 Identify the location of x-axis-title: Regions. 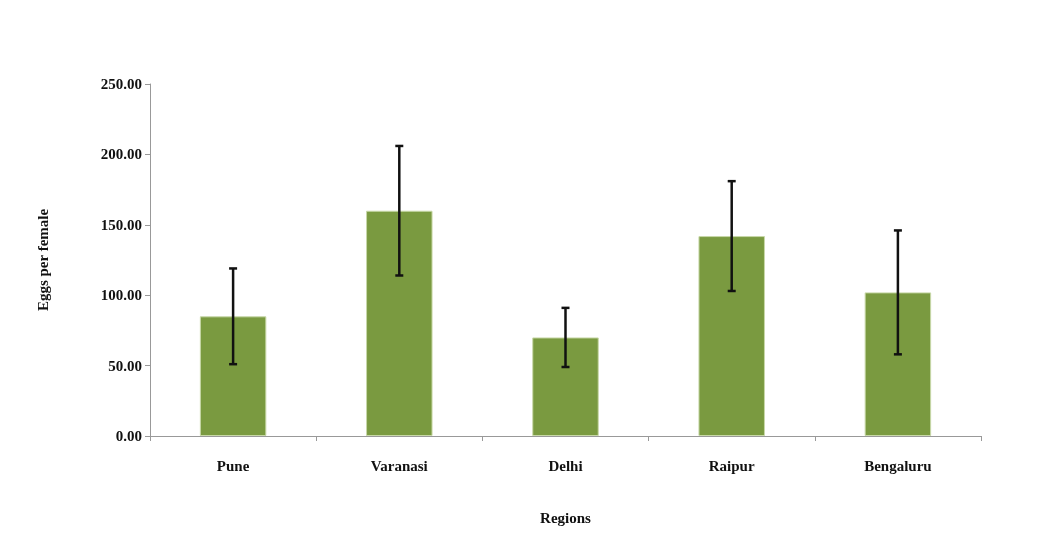
(566, 517).